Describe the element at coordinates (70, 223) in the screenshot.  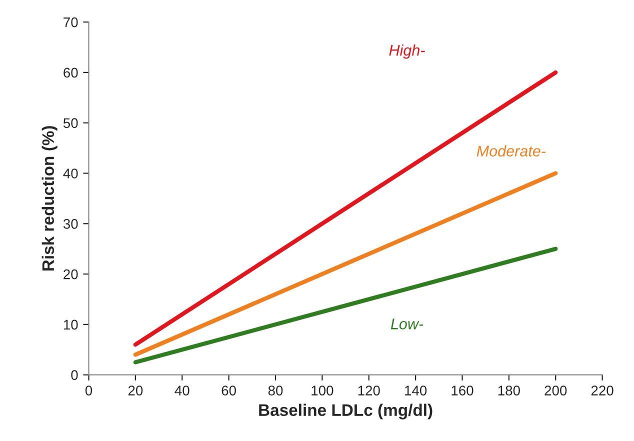
I see `y-tick-label: 30` at that location.